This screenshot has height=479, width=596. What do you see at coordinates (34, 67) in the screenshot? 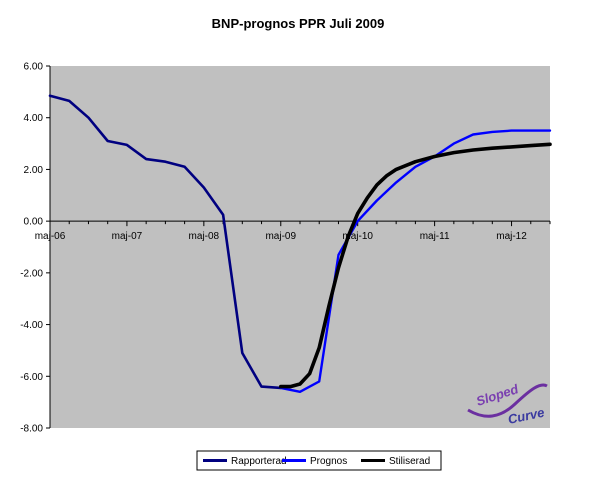
I see `y-tick-label: 6.00` at bounding box center [34, 67].